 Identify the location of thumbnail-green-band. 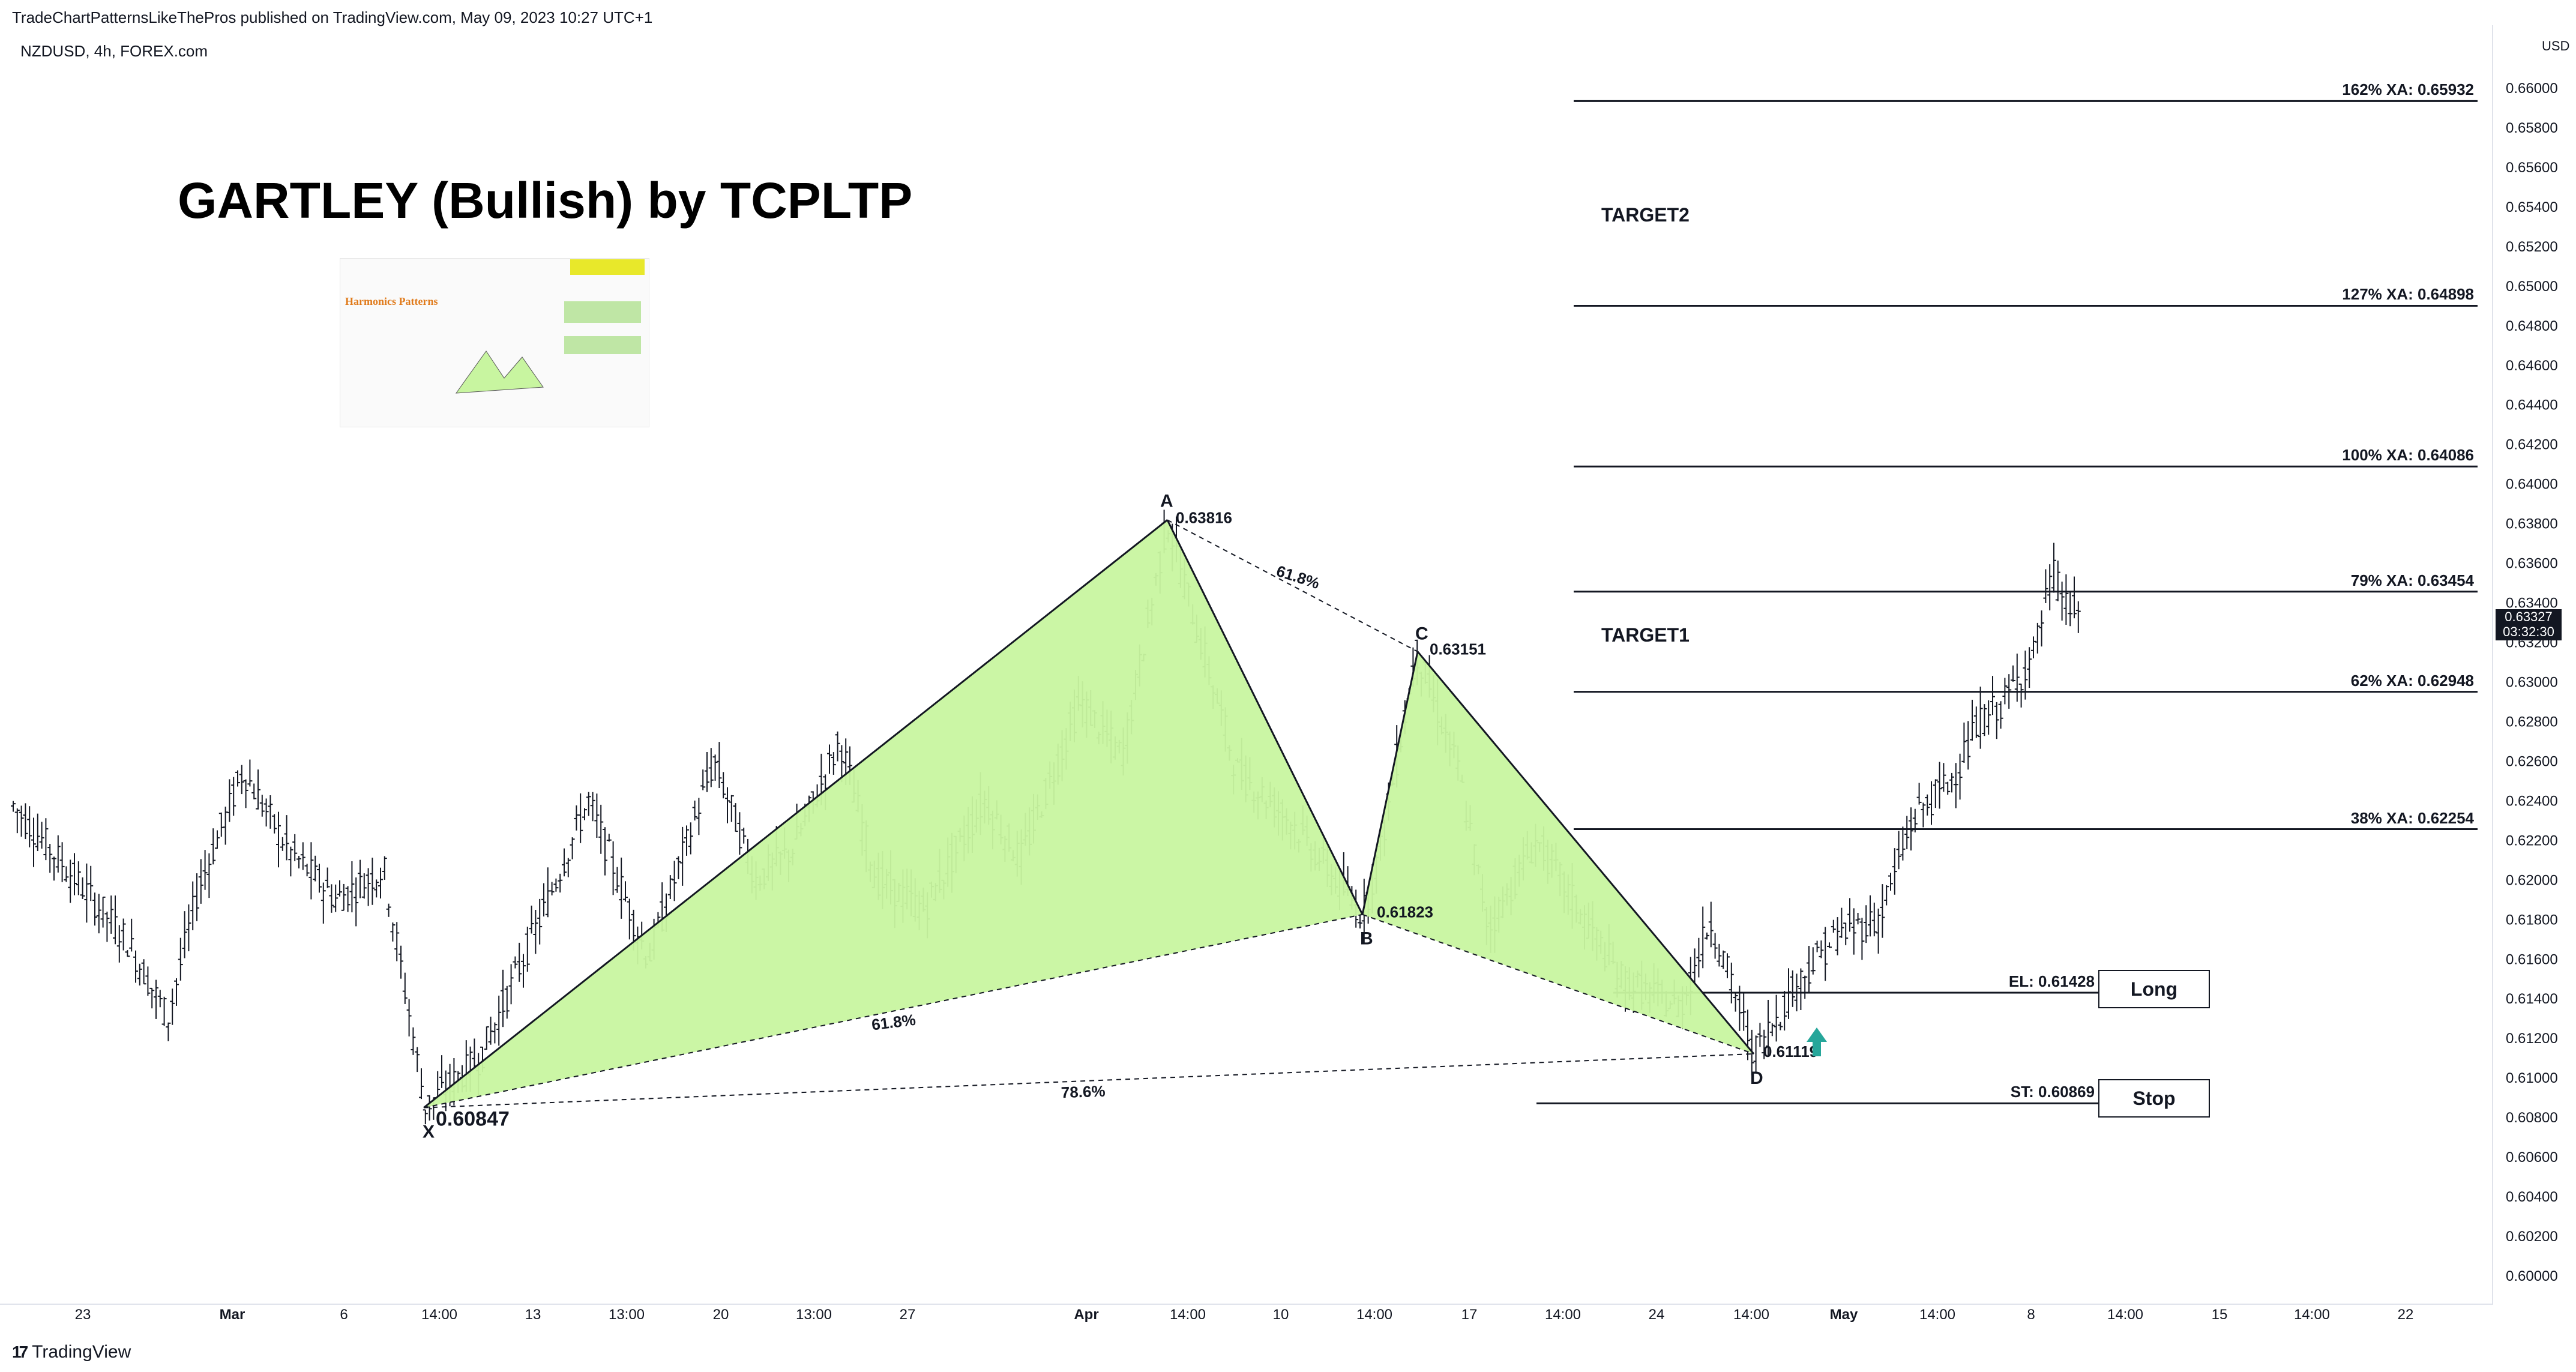
(602, 345).